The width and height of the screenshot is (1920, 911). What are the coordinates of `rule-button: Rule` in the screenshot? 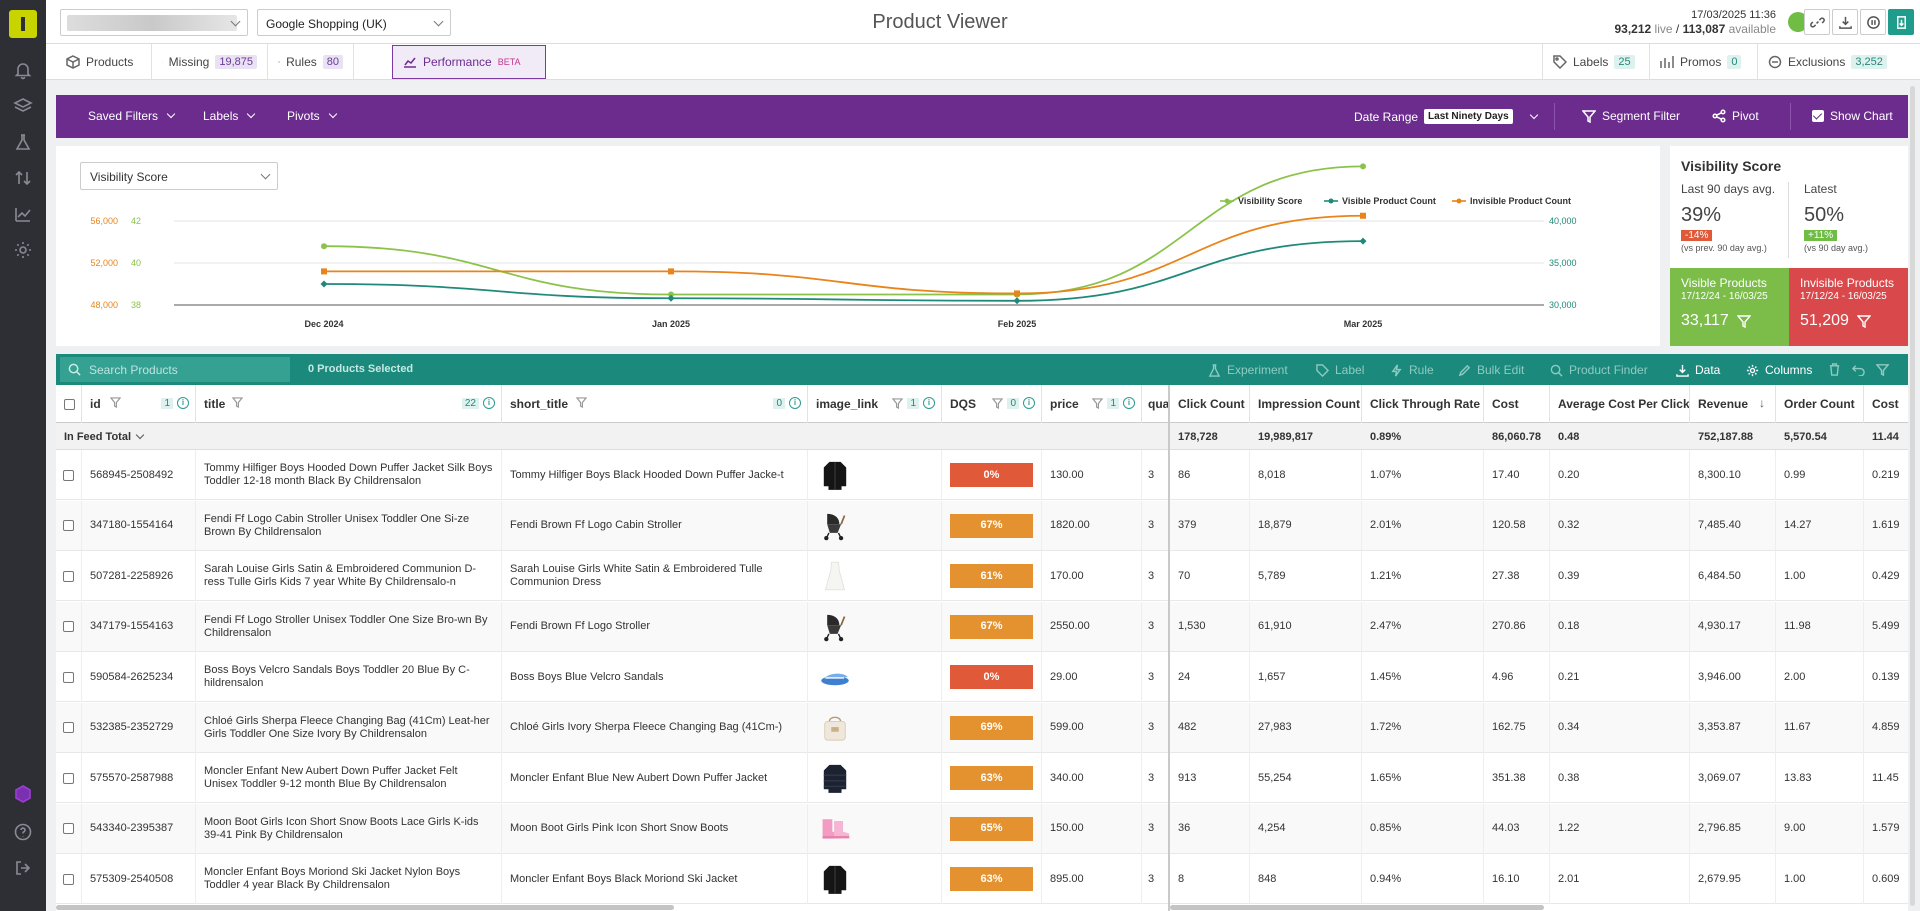 It's located at (1412, 370).